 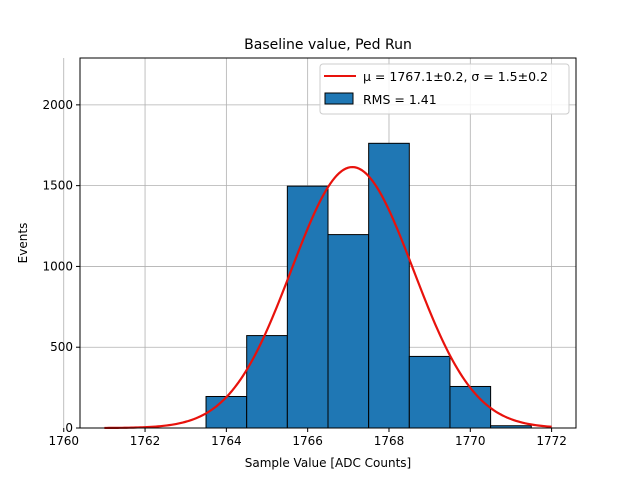 I want to click on x-axis-label: Sample Value [ADC Counts], so click(x=328, y=463).